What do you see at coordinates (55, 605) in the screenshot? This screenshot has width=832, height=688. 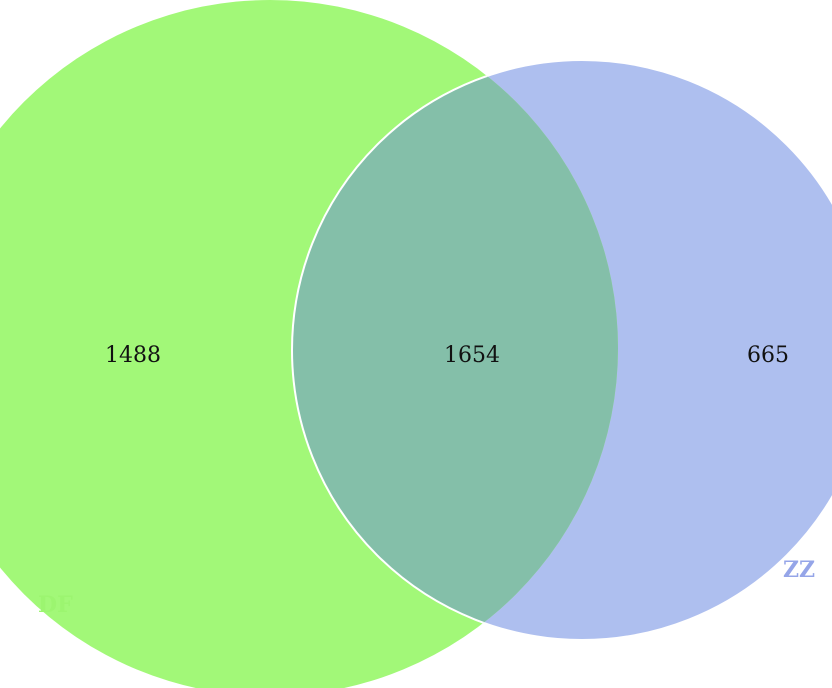 I see `set-label-df: DF` at bounding box center [55, 605].